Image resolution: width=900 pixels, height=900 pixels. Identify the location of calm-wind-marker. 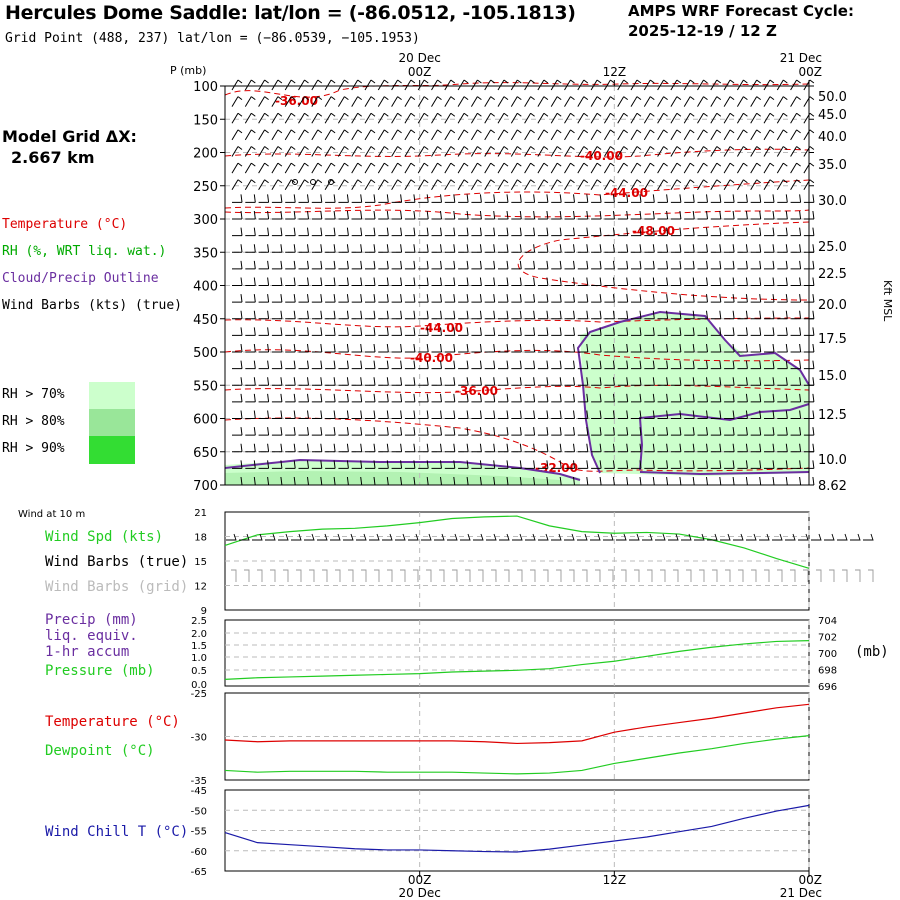
(295, 182).